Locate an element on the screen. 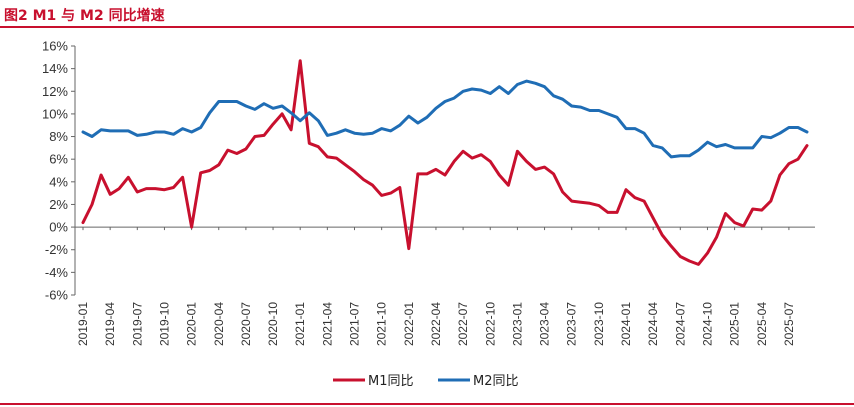 This screenshot has width=854, height=407. x-tick-label: 2020-07 is located at coordinates (246, 324).